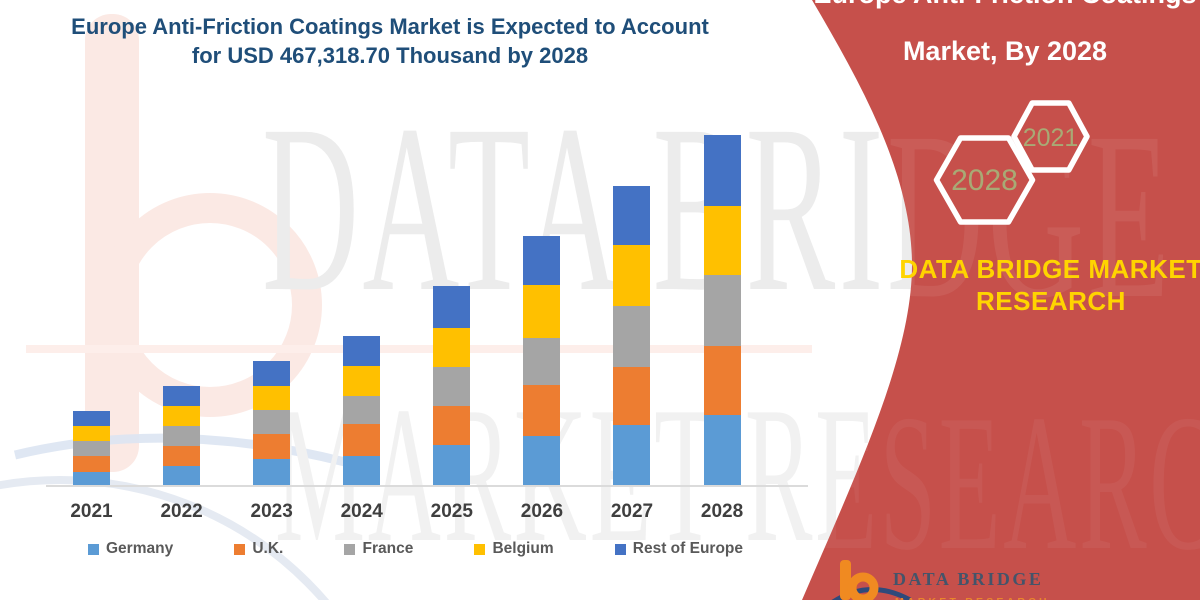  What do you see at coordinates (362, 470) in the screenshot?
I see `bar-segment-2024-germany` at bounding box center [362, 470].